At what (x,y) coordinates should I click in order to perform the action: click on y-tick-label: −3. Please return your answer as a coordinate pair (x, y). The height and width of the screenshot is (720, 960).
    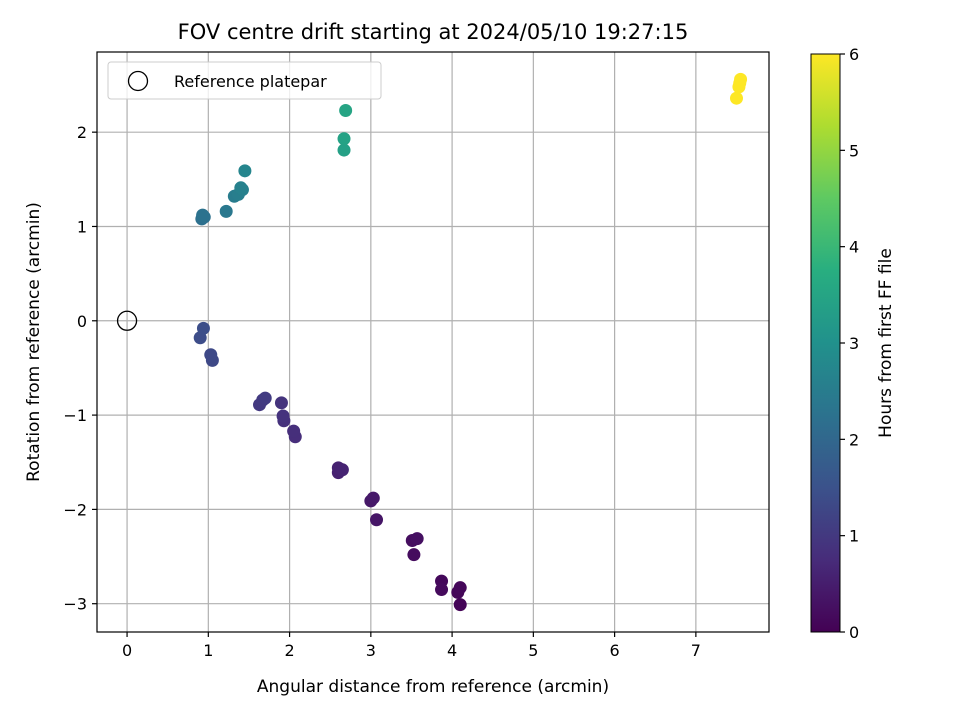
    Looking at the image, I should click on (75, 604).